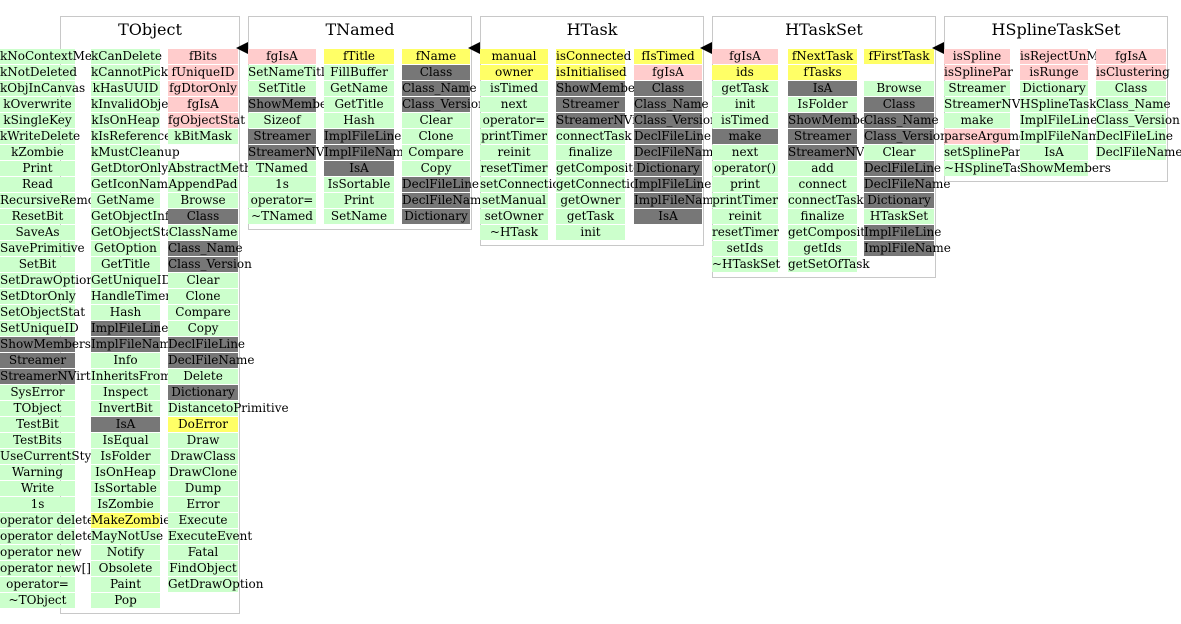 This screenshot has width=1181, height=624. Describe the element at coordinates (37, 408) in the screenshot. I see `member-item: TObject` at that location.